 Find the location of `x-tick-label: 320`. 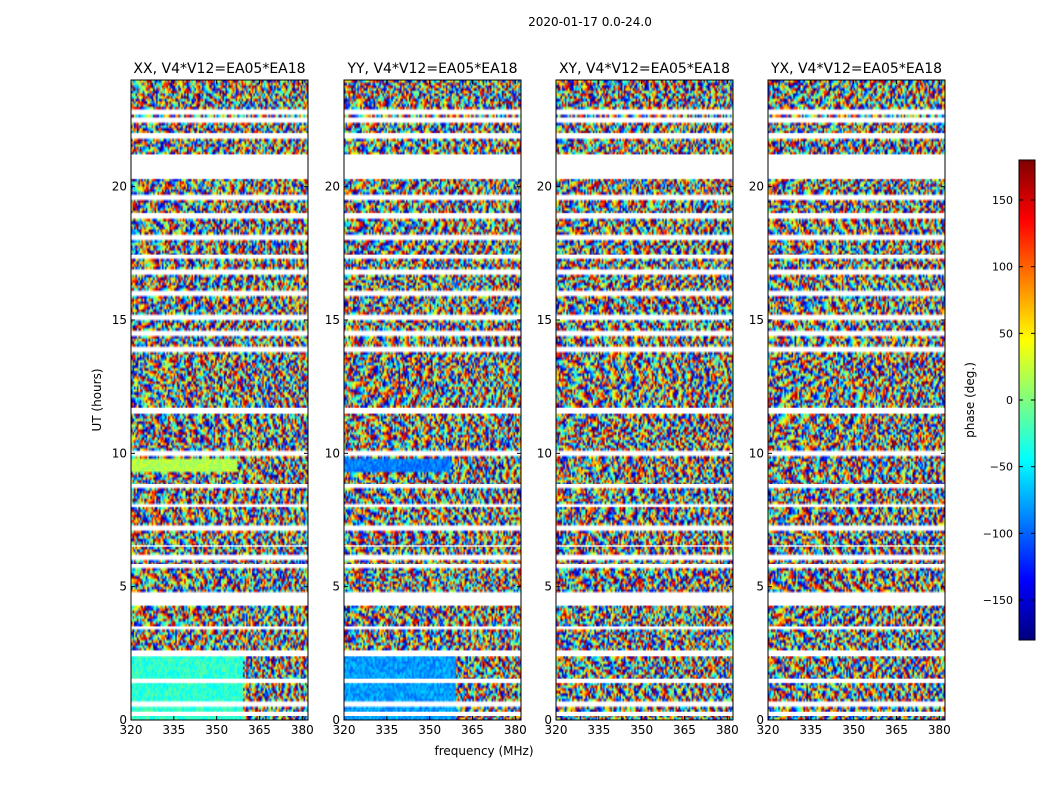

x-tick-label: 320 is located at coordinates (556, 730).